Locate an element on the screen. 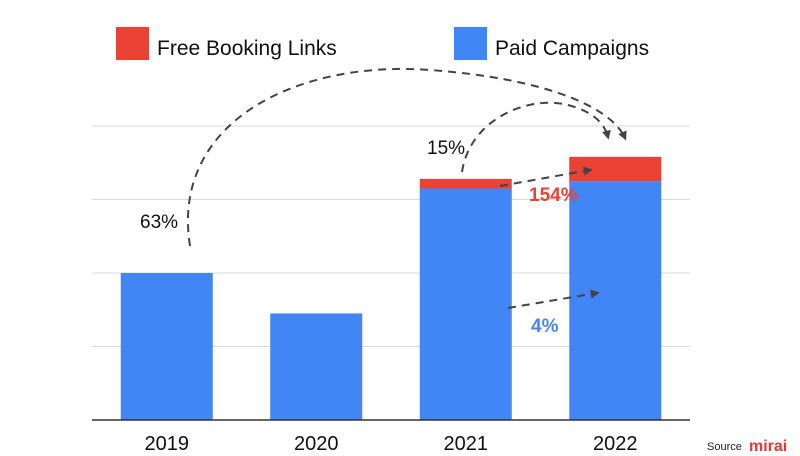  x-tick-labels: 2019 2020 2021 2022 is located at coordinates (391, 444).